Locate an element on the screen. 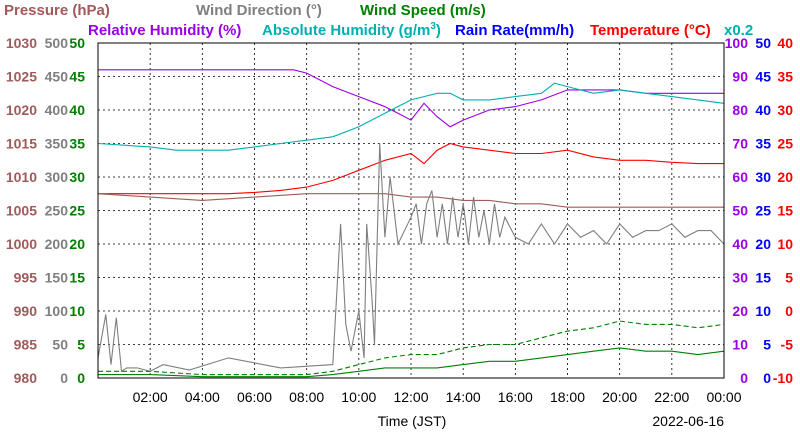 The width and height of the screenshot is (800, 434). legend-item: Rain Rate(mm/h) is located at coordinates (514, 30).